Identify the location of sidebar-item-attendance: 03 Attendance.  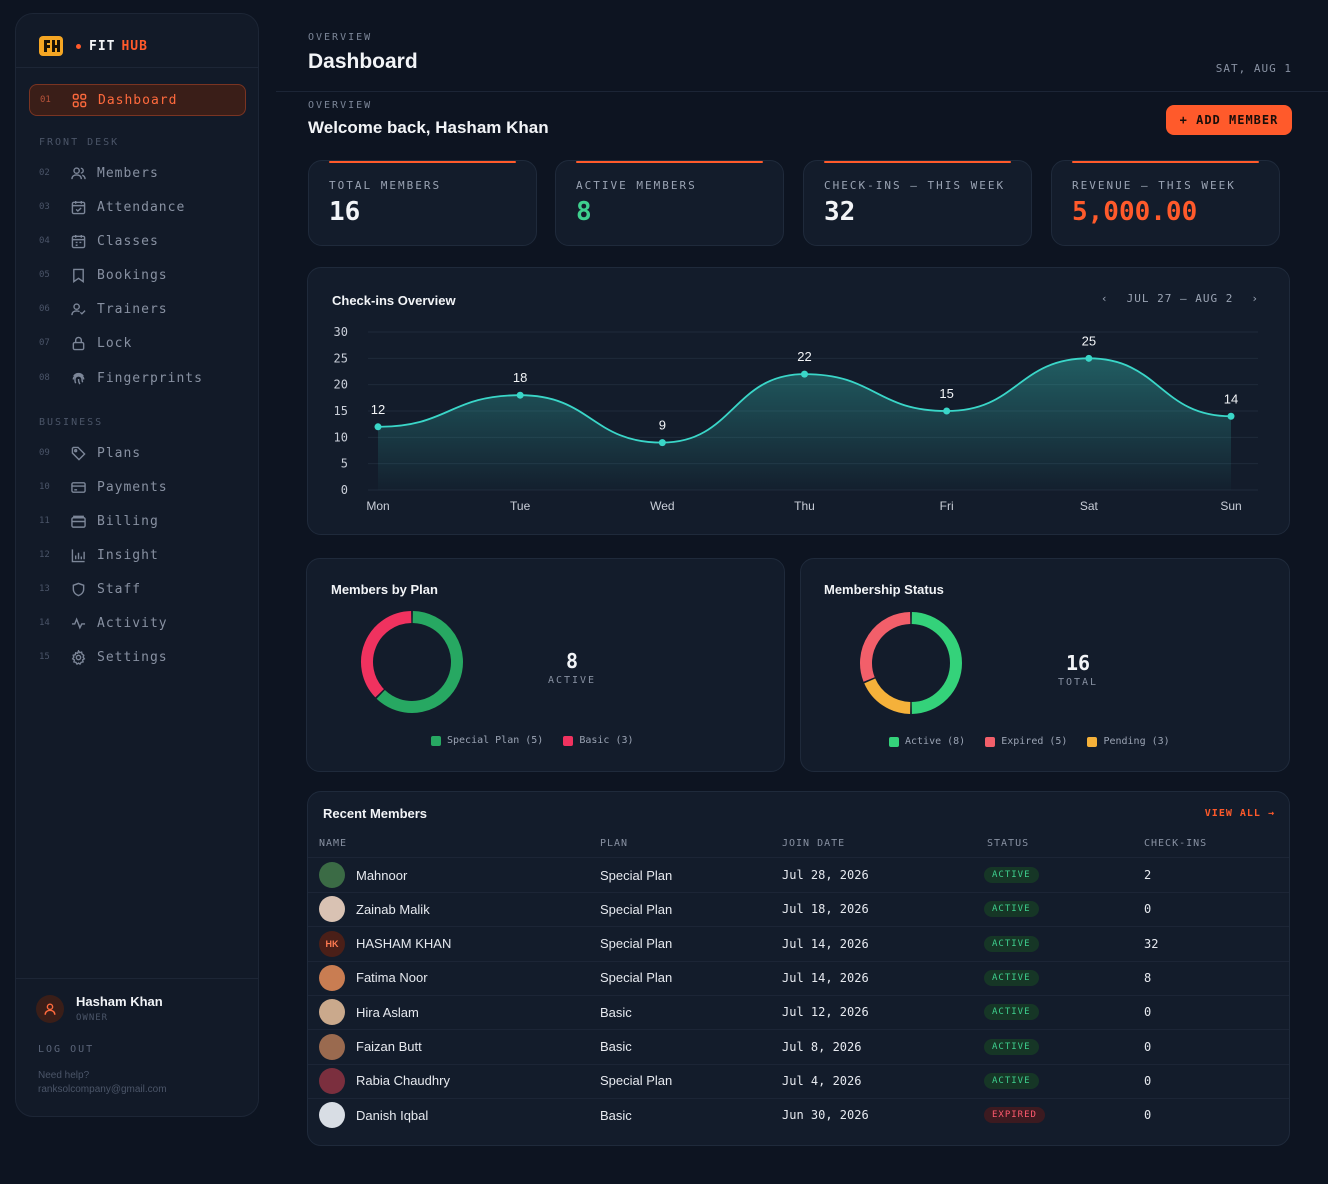
(137, 207).